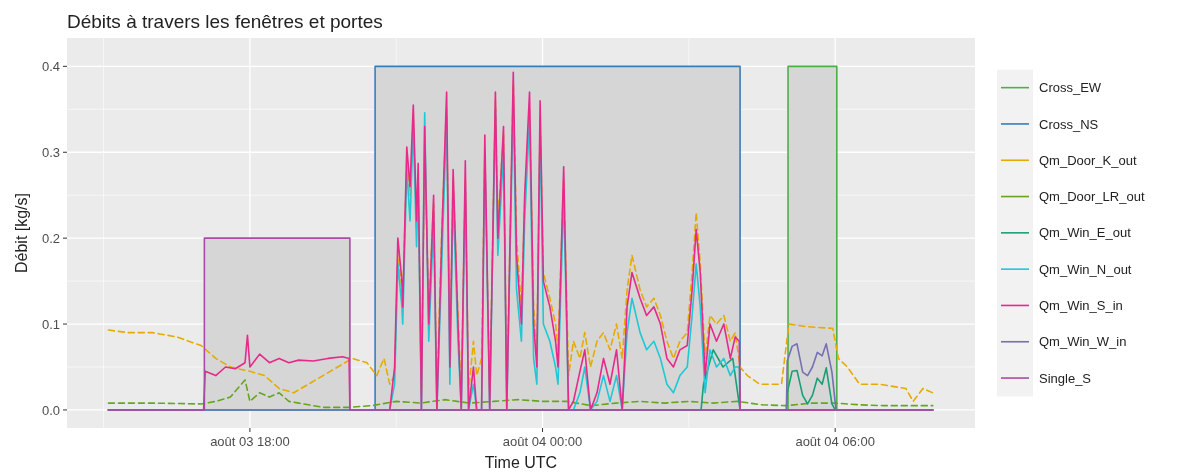 The height and width of the screenshot is (475, 1200). I want to click on legend-label: Qm_Door_LR_out, so click(1092, 197).